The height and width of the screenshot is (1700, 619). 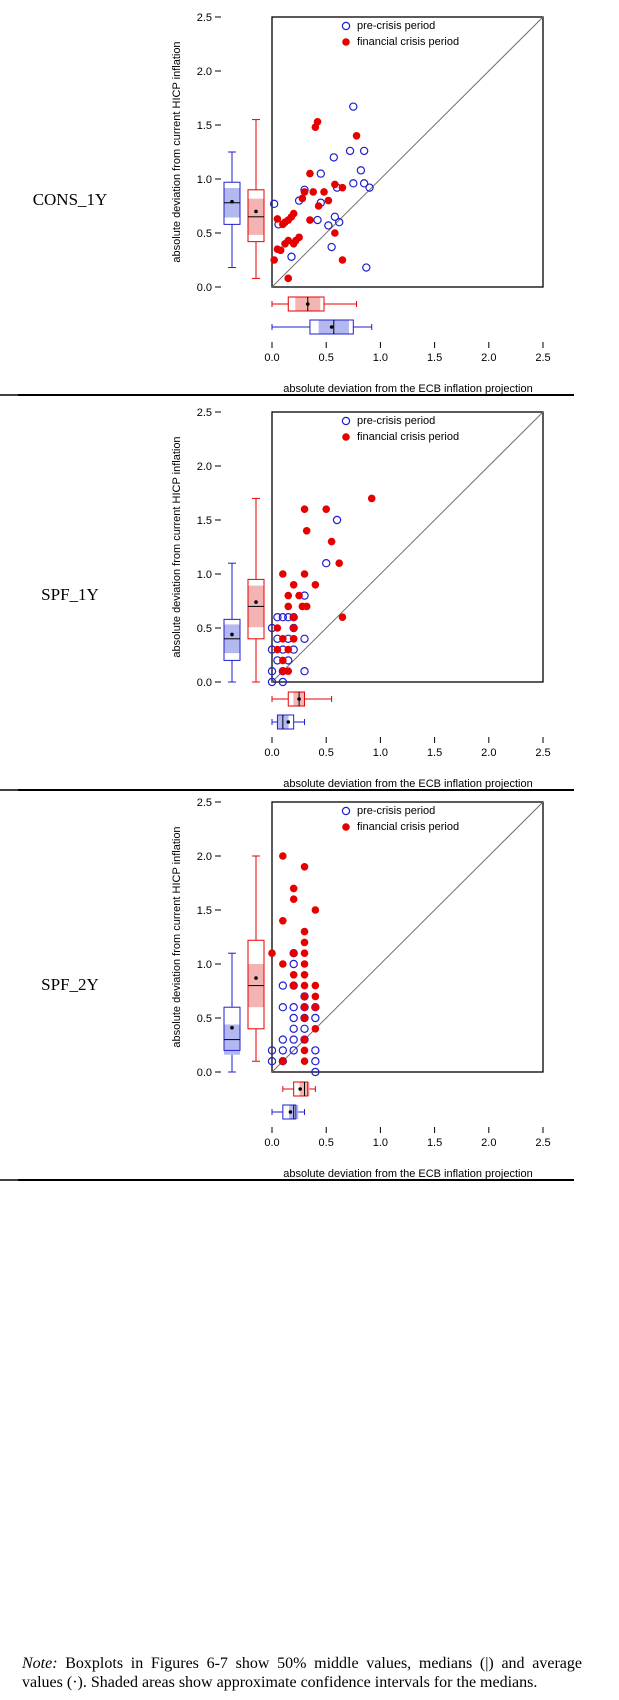 What do you see at coordinates (204, 126) in the screenshot?
I see `y-tick-label: 1.5` at bounding box center [204, 126].